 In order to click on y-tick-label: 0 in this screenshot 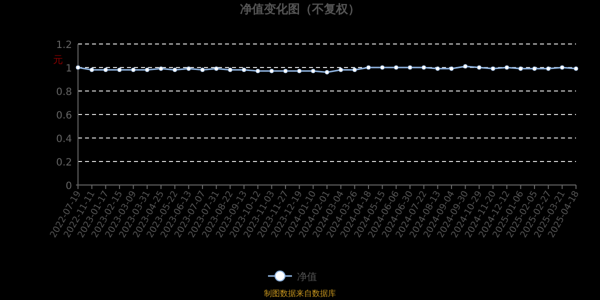, I will do `click(69, 186)`.